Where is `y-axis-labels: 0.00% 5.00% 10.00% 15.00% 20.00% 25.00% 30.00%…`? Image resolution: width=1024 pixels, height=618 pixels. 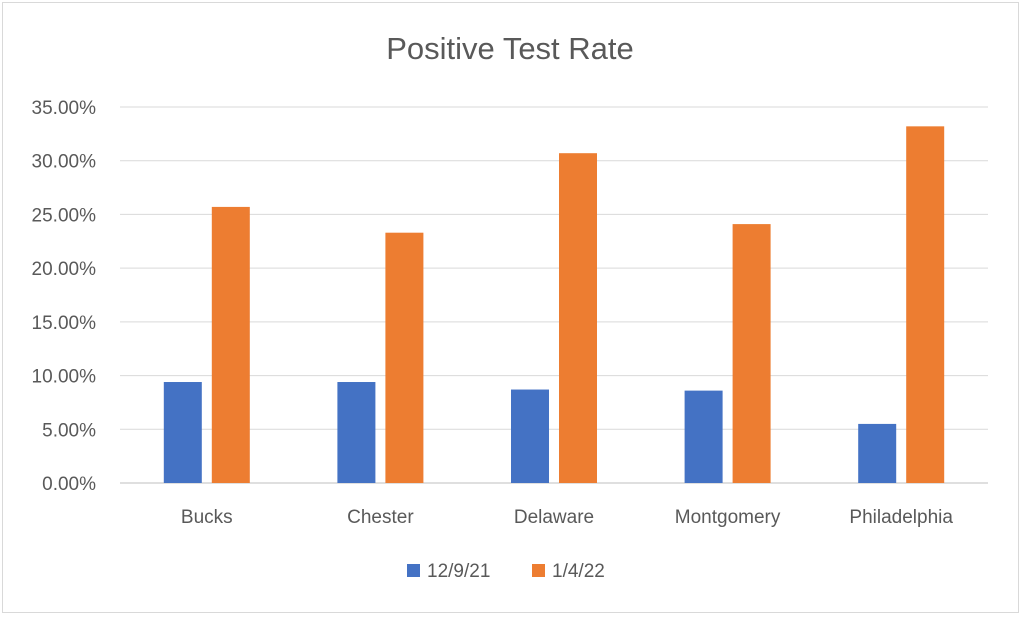 y-axis-labels: 0.00% 5.00% 10.00% 15.00% 20.00% 25.00% 30.00%… is located at coordinates (64, 296).